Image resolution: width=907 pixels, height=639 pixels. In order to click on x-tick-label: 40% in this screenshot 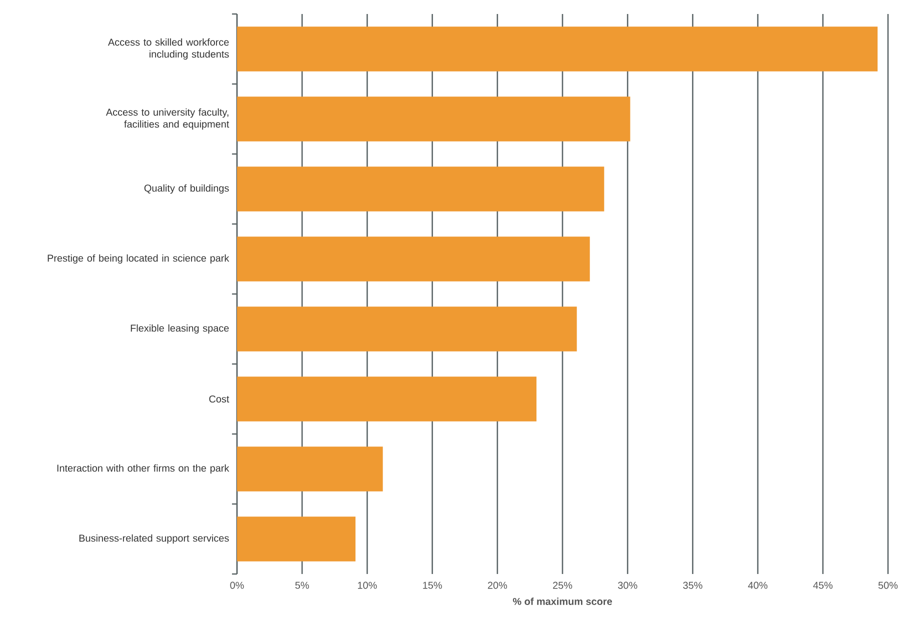, I will do `click(758, 585)`.